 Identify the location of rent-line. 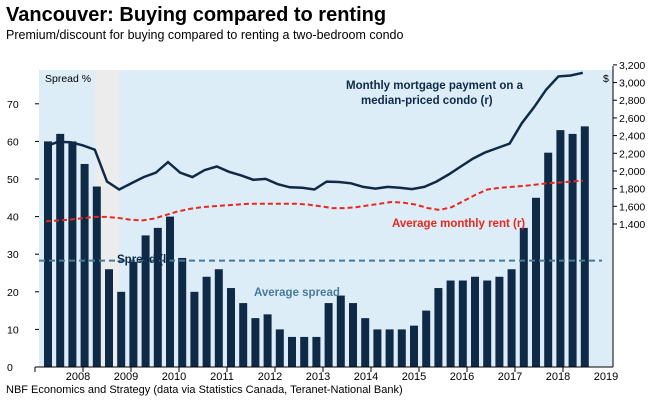
(314, 201).